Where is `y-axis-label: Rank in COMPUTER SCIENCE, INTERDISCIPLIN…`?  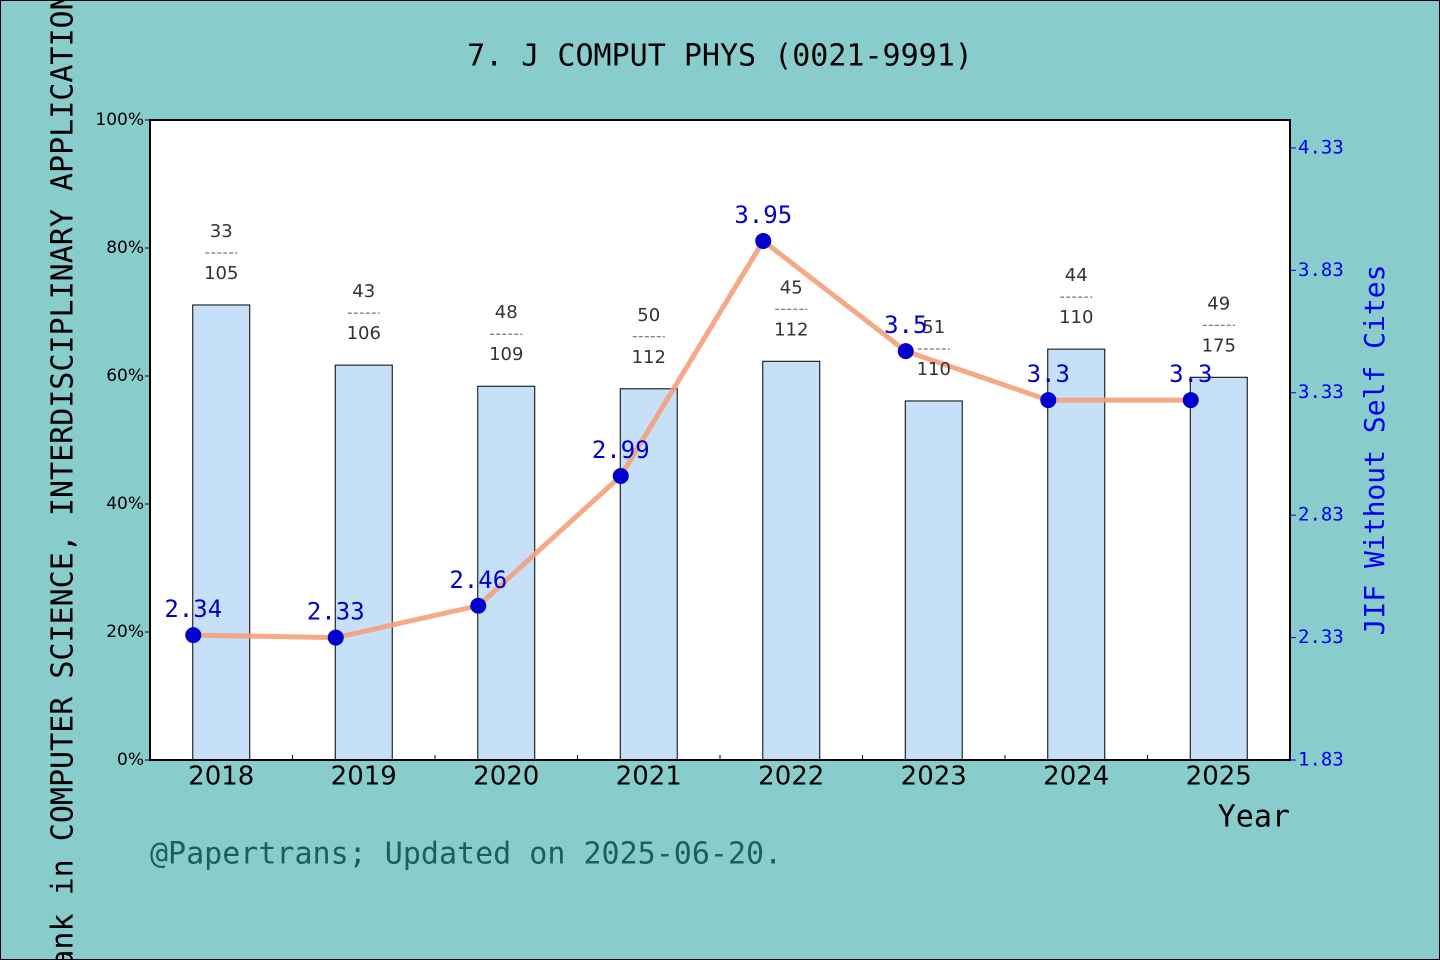
y-axis-label: Rank in COMPUTER SCIENCE, INTERDISCIPLIN… is located at coordinates (63, 480).